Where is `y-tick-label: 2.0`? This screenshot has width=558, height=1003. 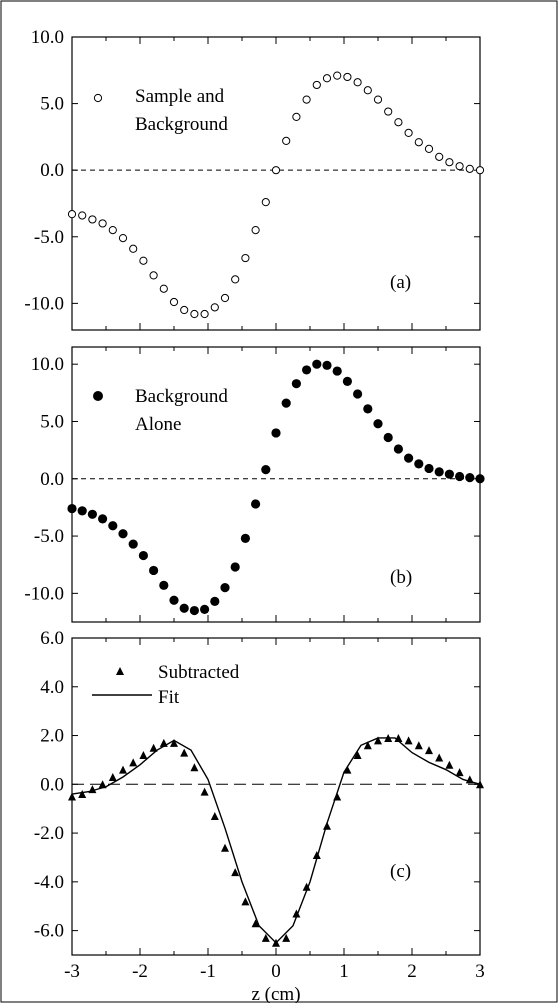
y-tick-label: 2.0 is located at coordinates (52, 736).